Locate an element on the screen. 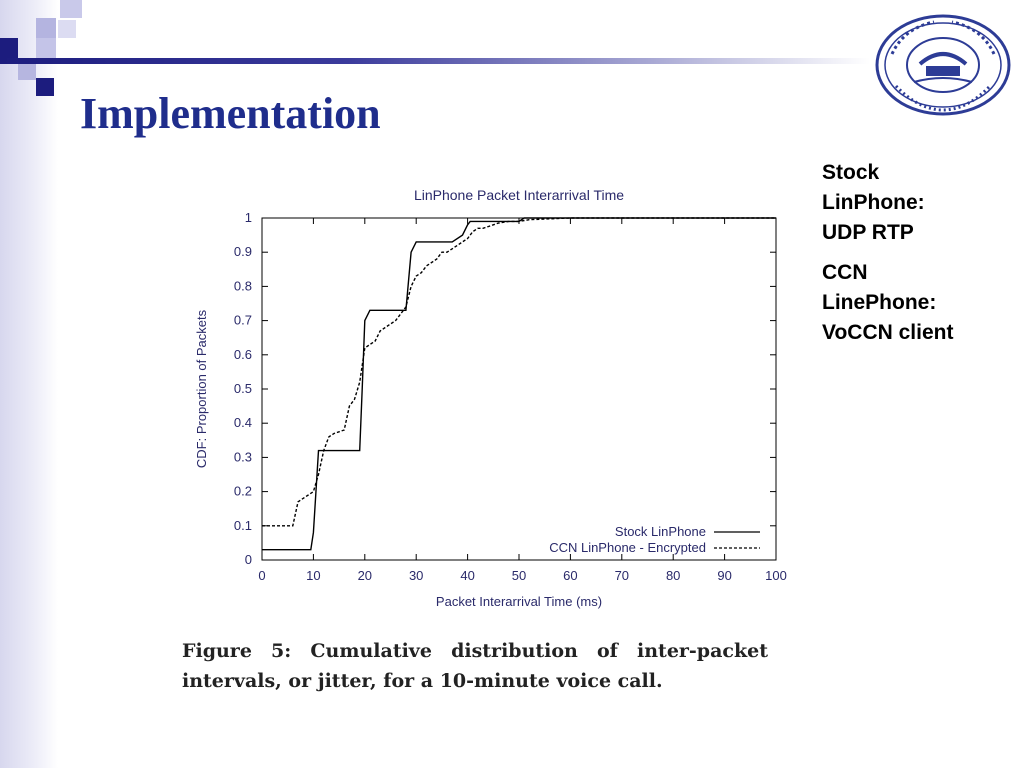 The height and width of the screenshot is (768, 1024). chart-legend: Stock LinPhone CCN LinPhone - Encrypted is located at coordinates (654, 539).